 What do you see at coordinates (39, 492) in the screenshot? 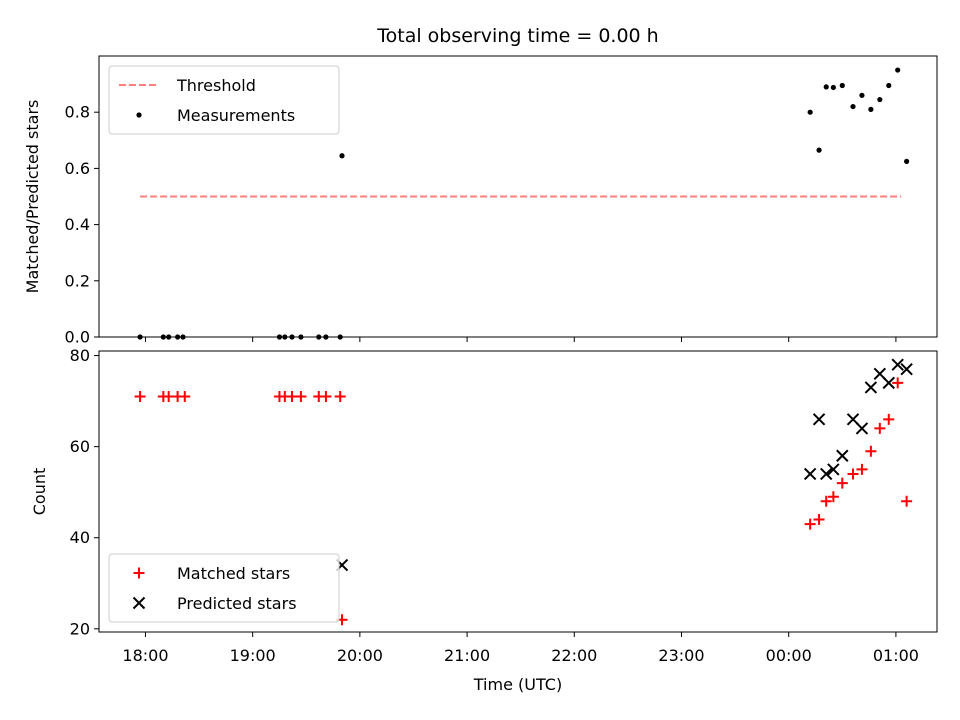
I see `y-axis-label-2: Count` at bounding box center [39, 492].